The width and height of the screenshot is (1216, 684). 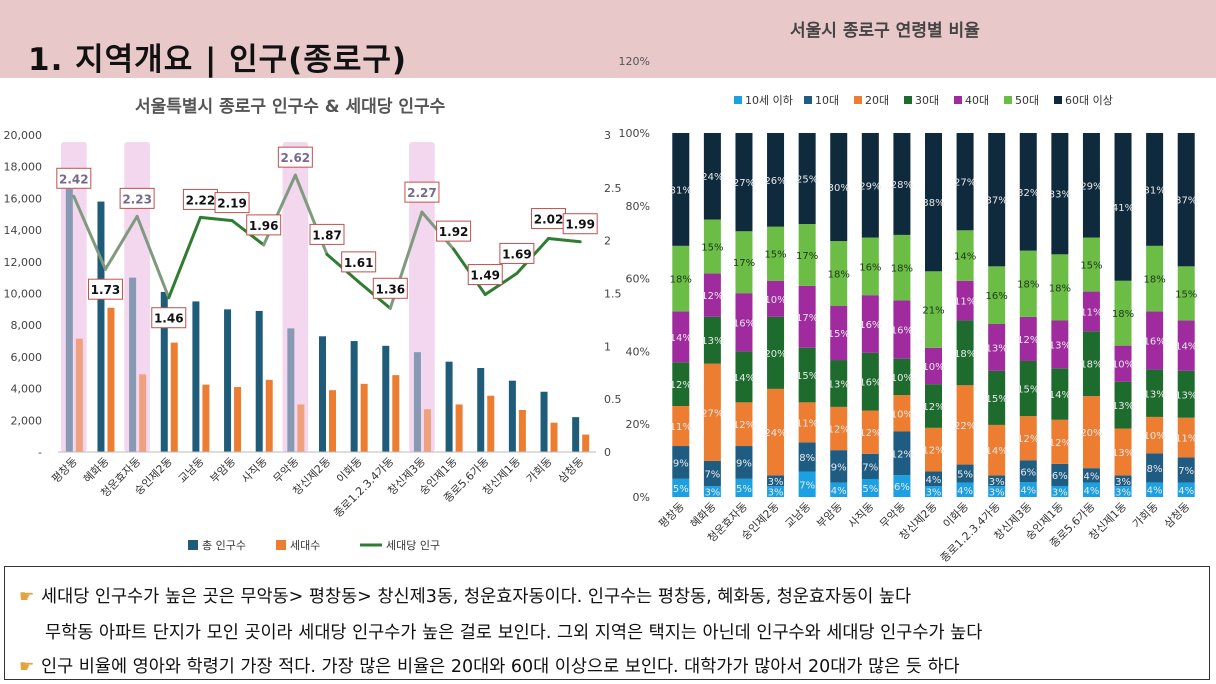 What do you see at coordinates (902, 378) in the screenshot?
I see `stacked-bar-data-label: 10%` at bounding box center [902, 378].